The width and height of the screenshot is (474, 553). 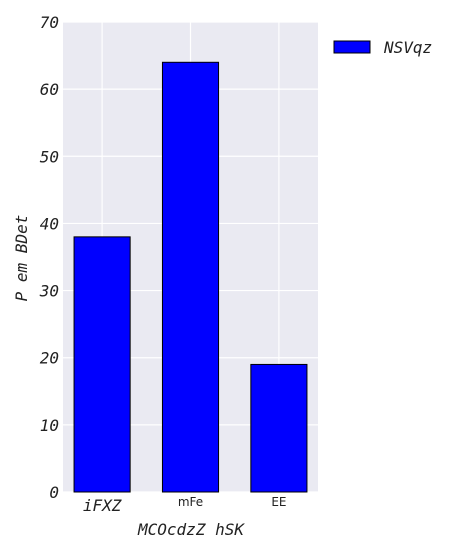 What do you see at coordinates (49, 291) in the screenshot?
I see `y-tick-label: 30` at bounding box center [49, 291].